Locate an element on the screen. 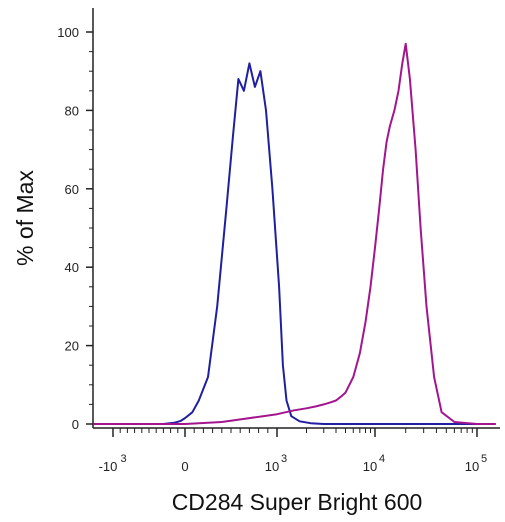  y-axis-title: % of Max is located at coordinates (25, 218).